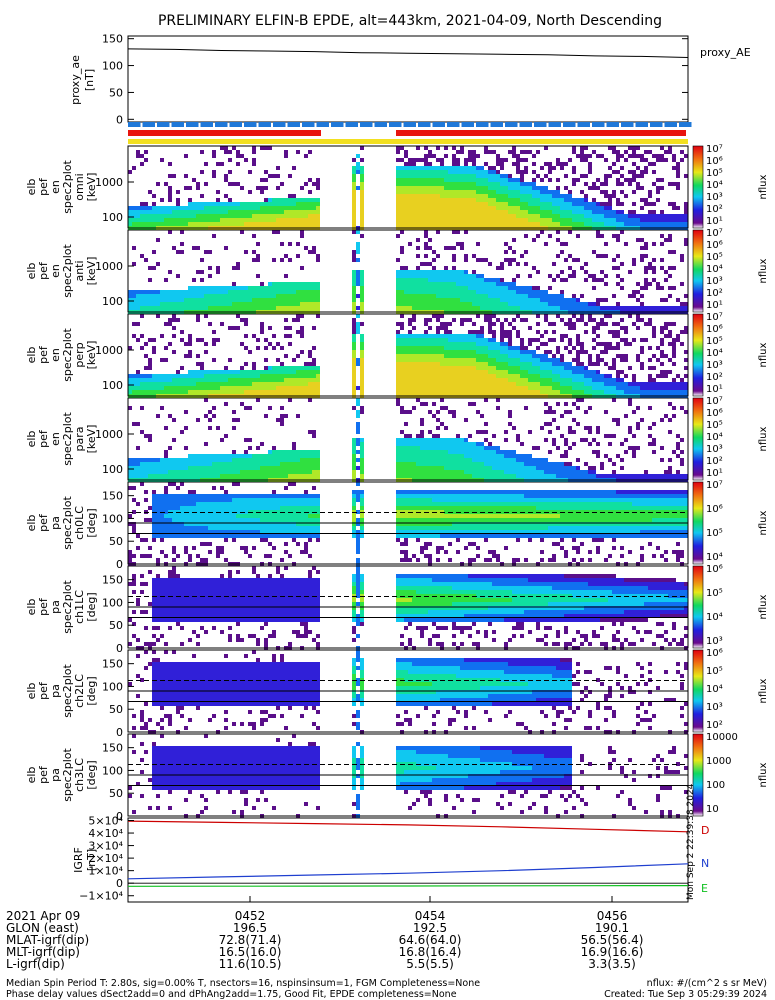 This screenshot has width=775, height=1000. Describe the element at coordinates (583, 124) in the screenshot. I see `spin-bar-segment` at that location.